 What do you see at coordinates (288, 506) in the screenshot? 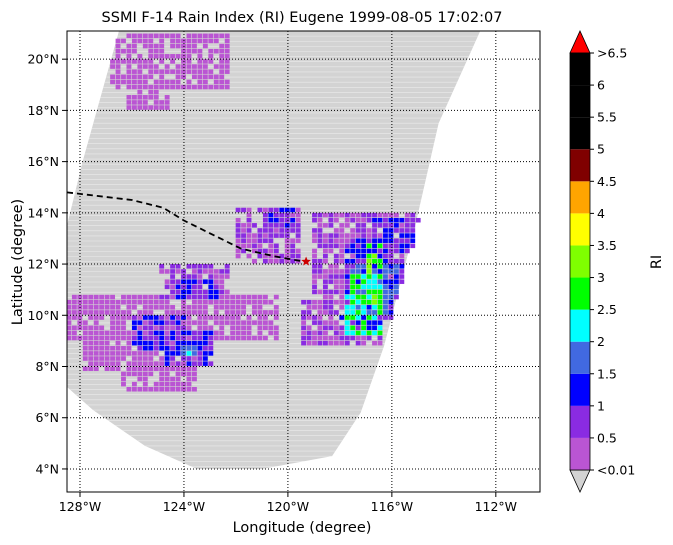
I see `x-tick-label: 120°W` at bounding box center [288, 506].